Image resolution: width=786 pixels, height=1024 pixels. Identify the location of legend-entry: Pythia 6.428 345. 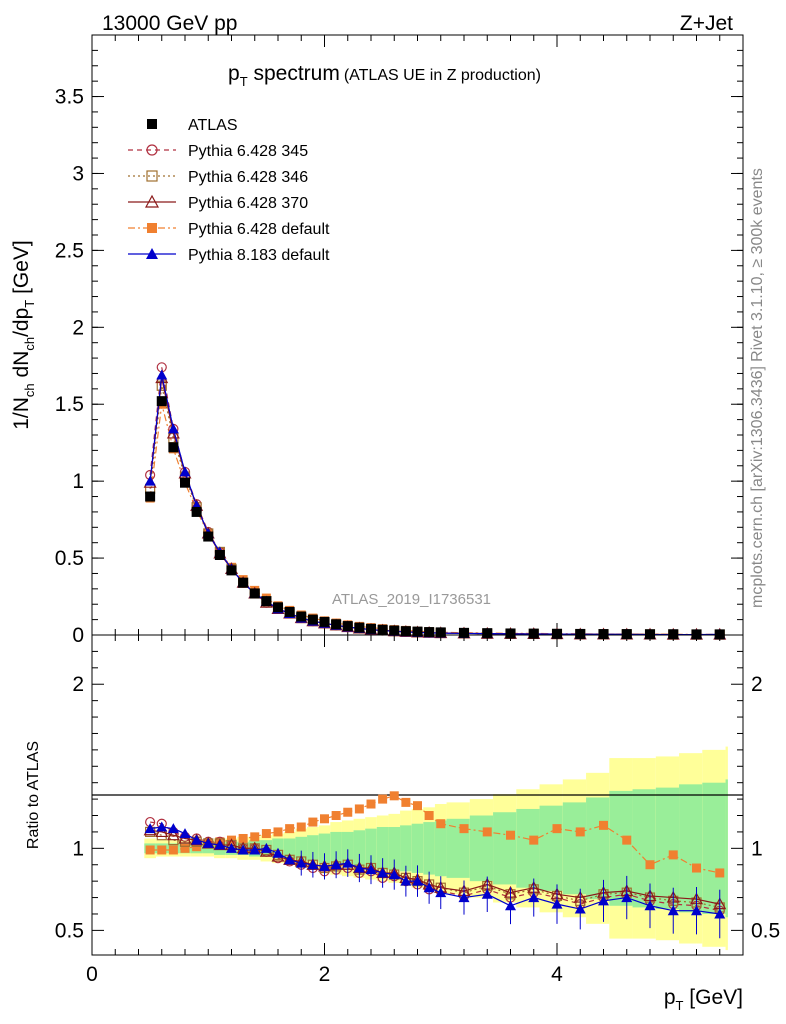
(218, 151).